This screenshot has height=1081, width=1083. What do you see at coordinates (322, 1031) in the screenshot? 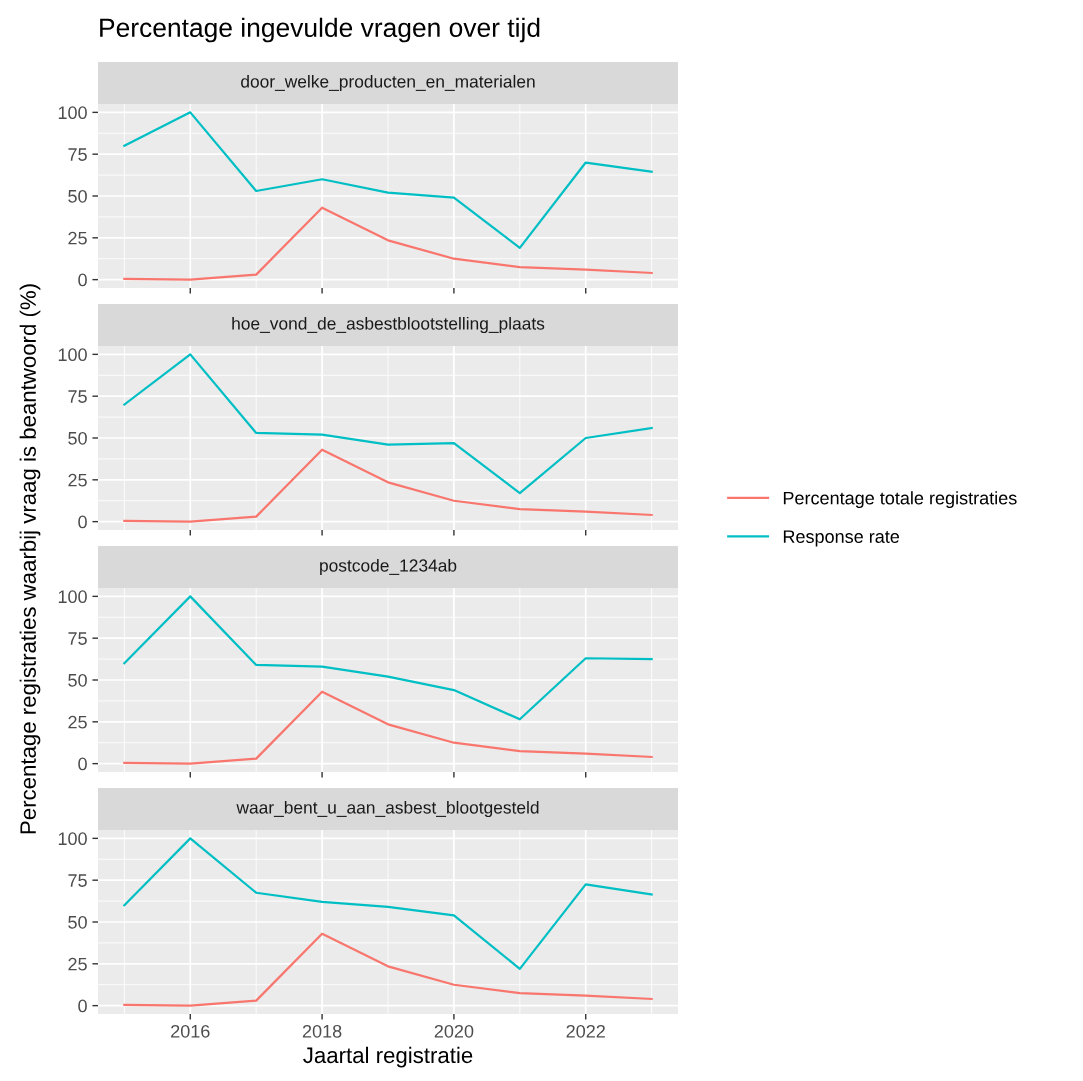
I see `x-tick-label: 2018` at bounding box center [322, 1031].